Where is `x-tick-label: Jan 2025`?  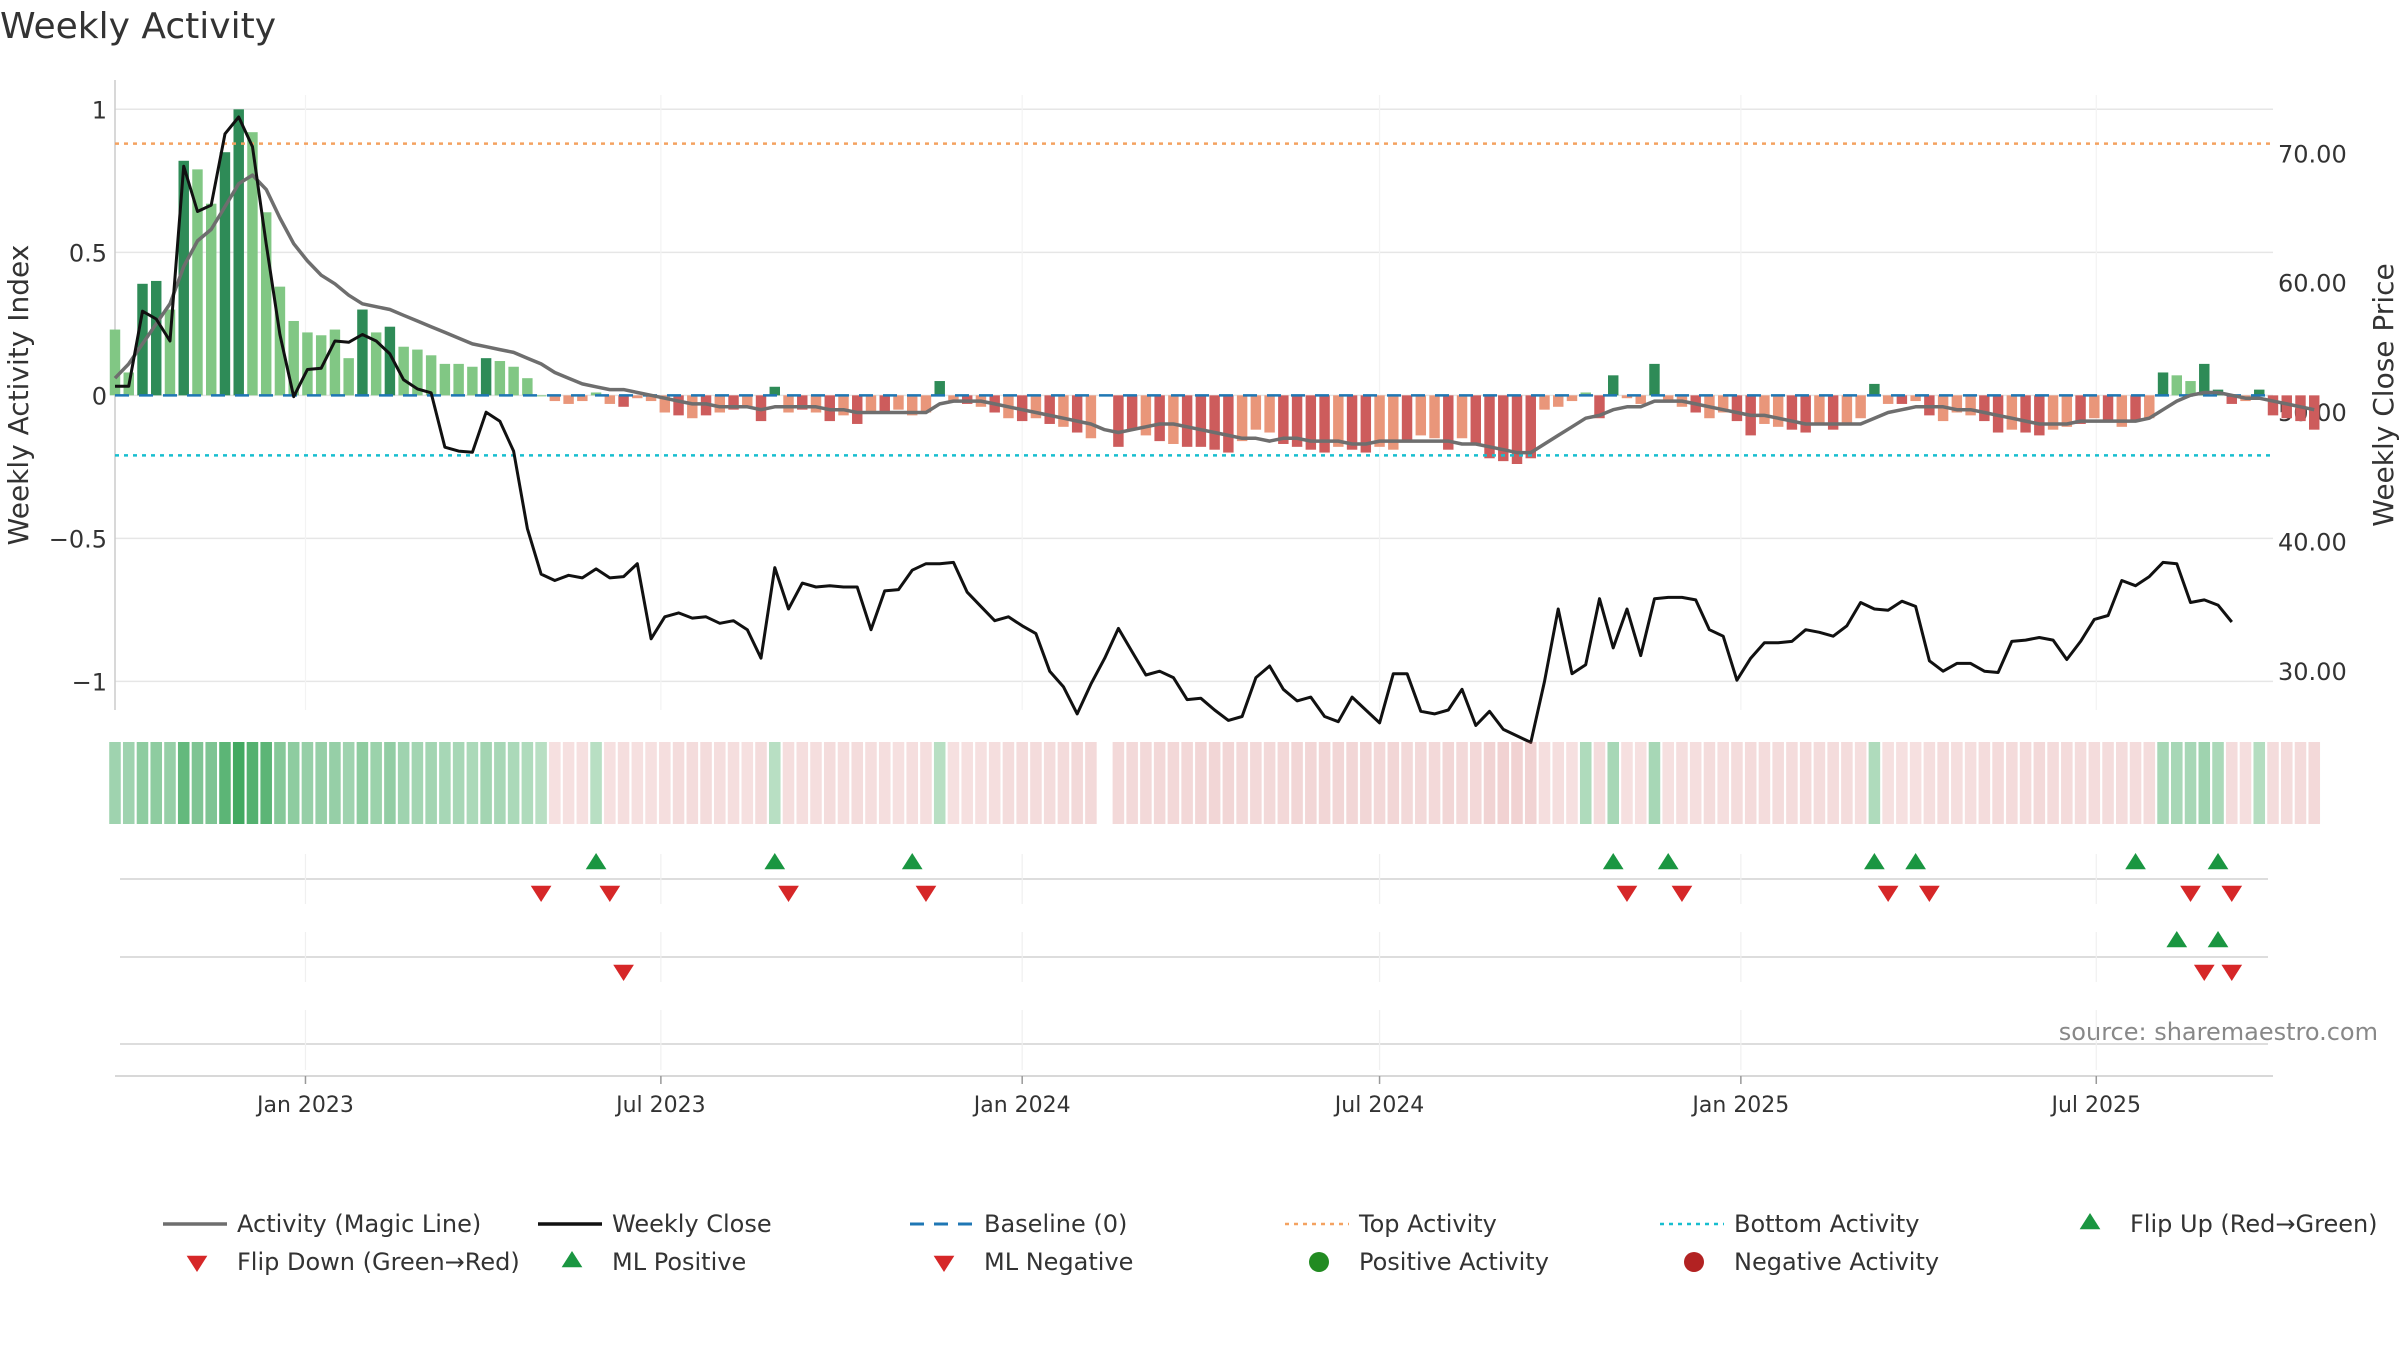 x-tick-label: Jan 2025 is located at coordinates (1739, 1105).